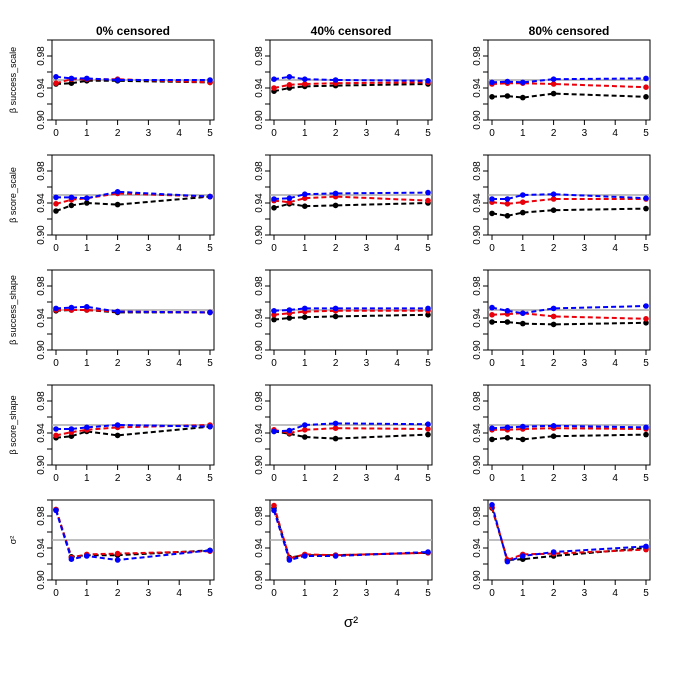 The width and height of the screenshot is (700, 700). I want to click on column-title-0: 0% censored, so click(133, 31).